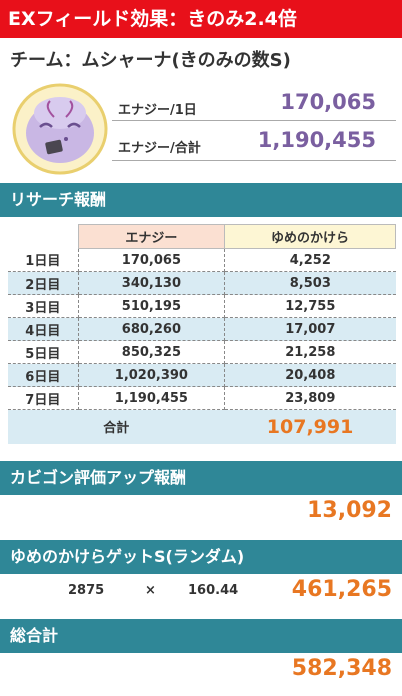  I want to click on team-title: チーム：ムシャーナ(きのみの数S), so click(150, 60).